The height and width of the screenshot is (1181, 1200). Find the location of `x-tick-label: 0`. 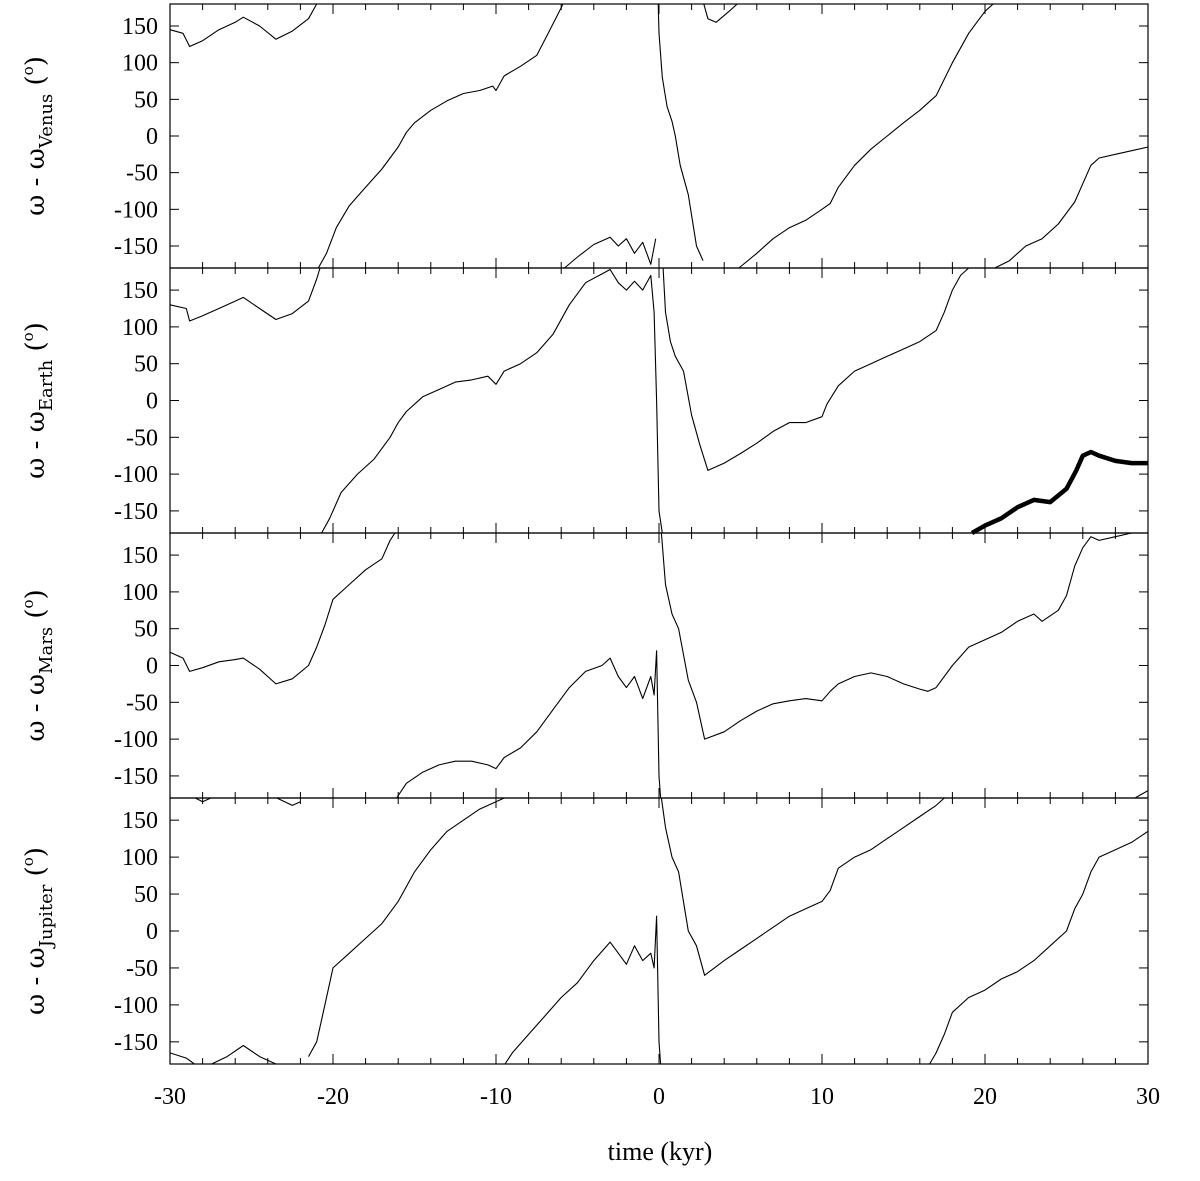

x-tick-label: 0 is located at coordinates (659, 1097).